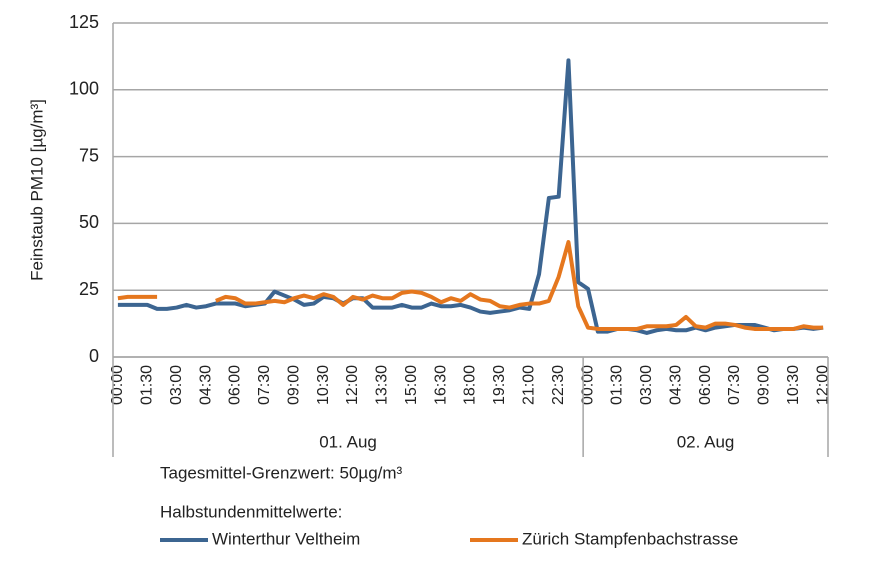 Image resolution: width=881 pixels, height=576 pixels. Describe the element at coordinates (499, 385) in the screenshot. I see `x-tick-label: 19:30` at that location.